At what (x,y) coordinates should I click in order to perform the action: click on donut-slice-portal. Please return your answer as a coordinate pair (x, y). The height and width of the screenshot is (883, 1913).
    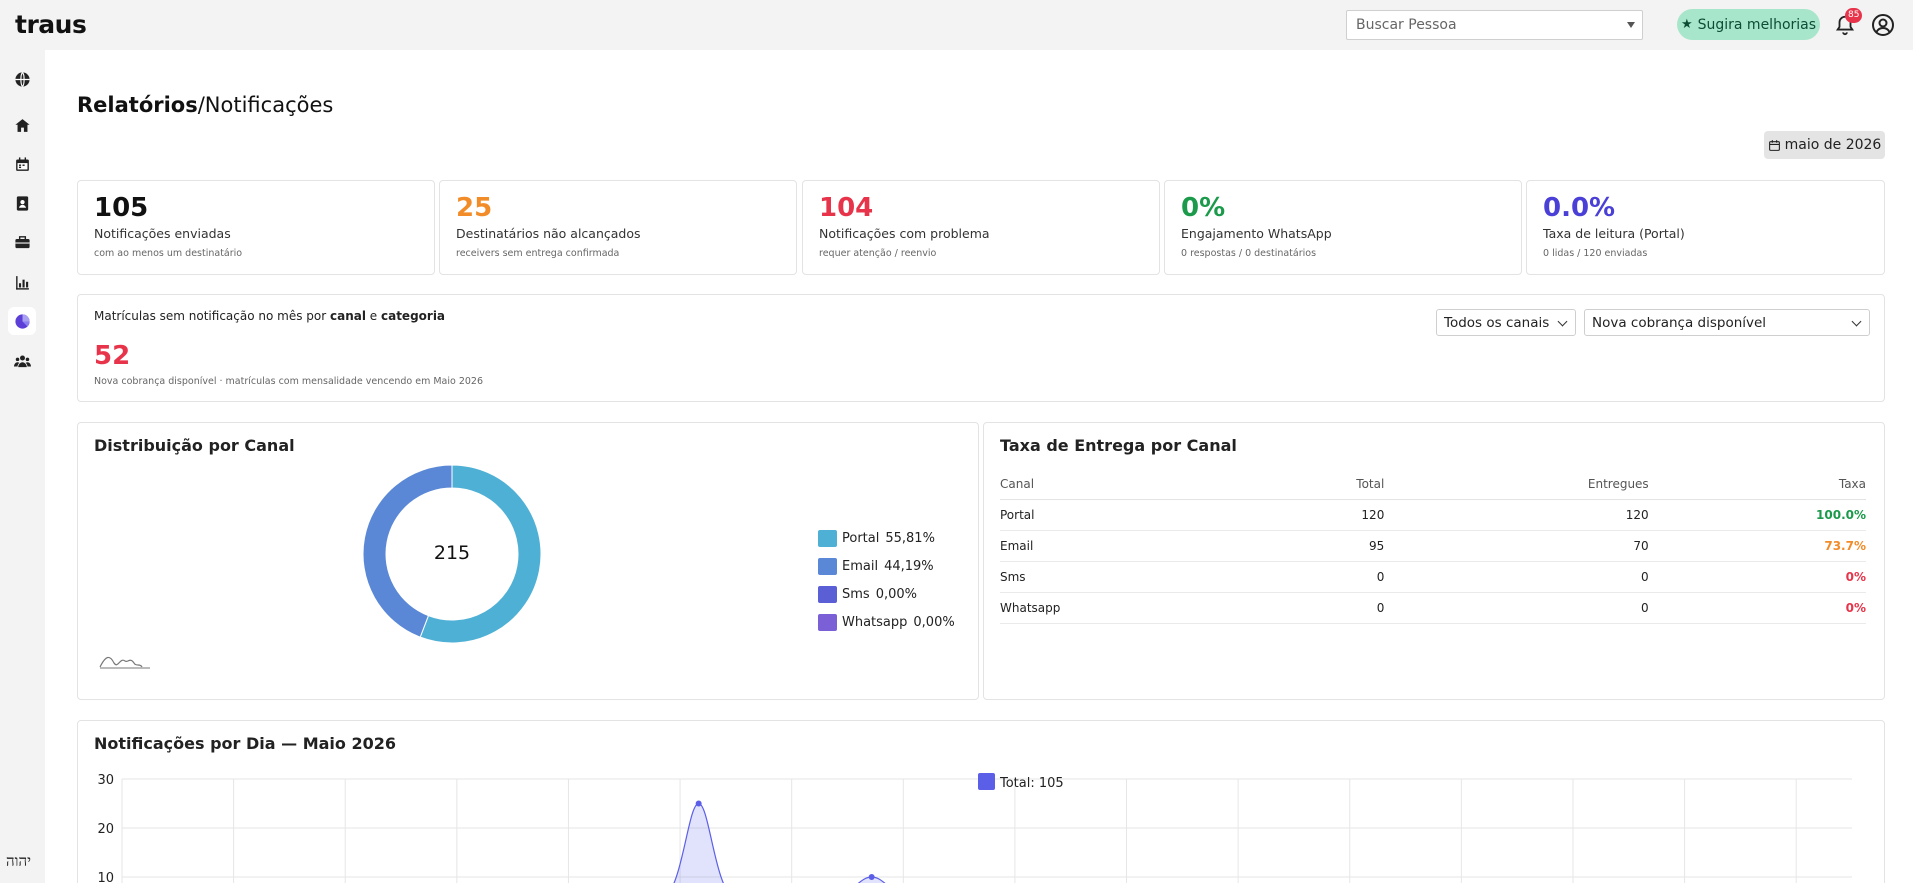
    Looking at the image, I should click on (480, 554).